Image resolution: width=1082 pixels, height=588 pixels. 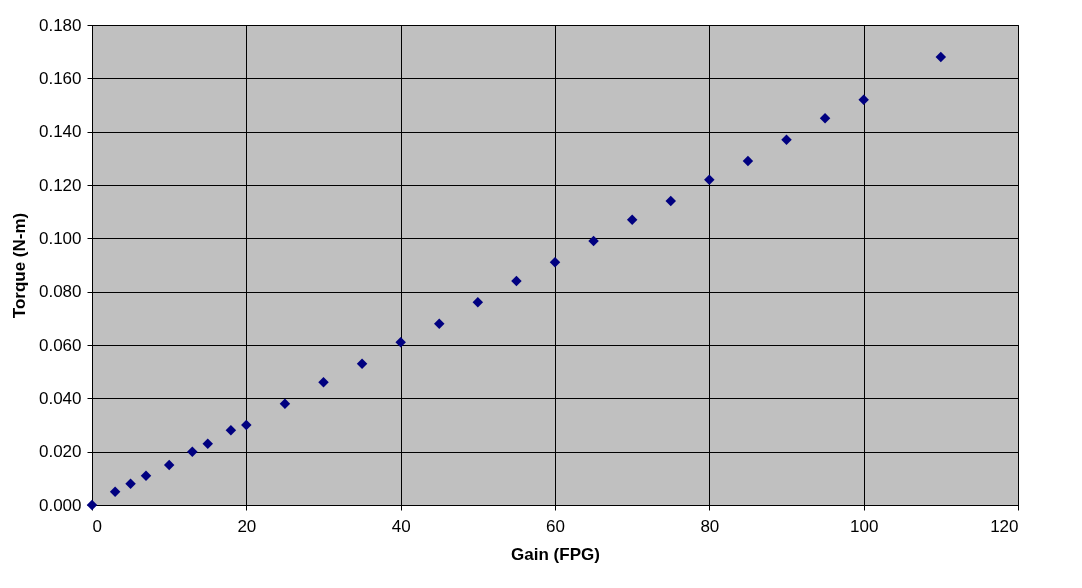 I want to click on x-tick-label: 40, so click(x=401, y=526).